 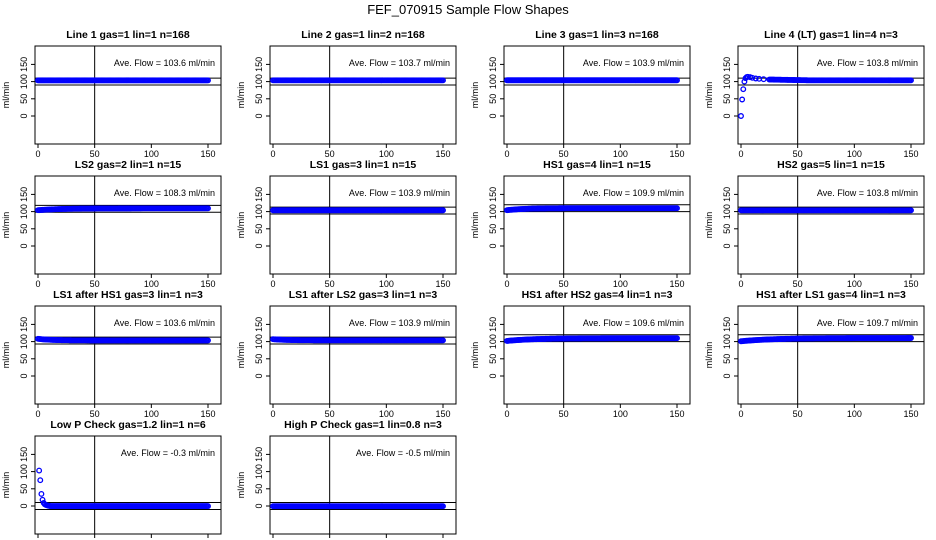 What do you see at coordinates (597, 35) in the screenshot?
I see `chart-title: Line 3 gas=1 lin=3 n=168` at bounding box center [597, 35].